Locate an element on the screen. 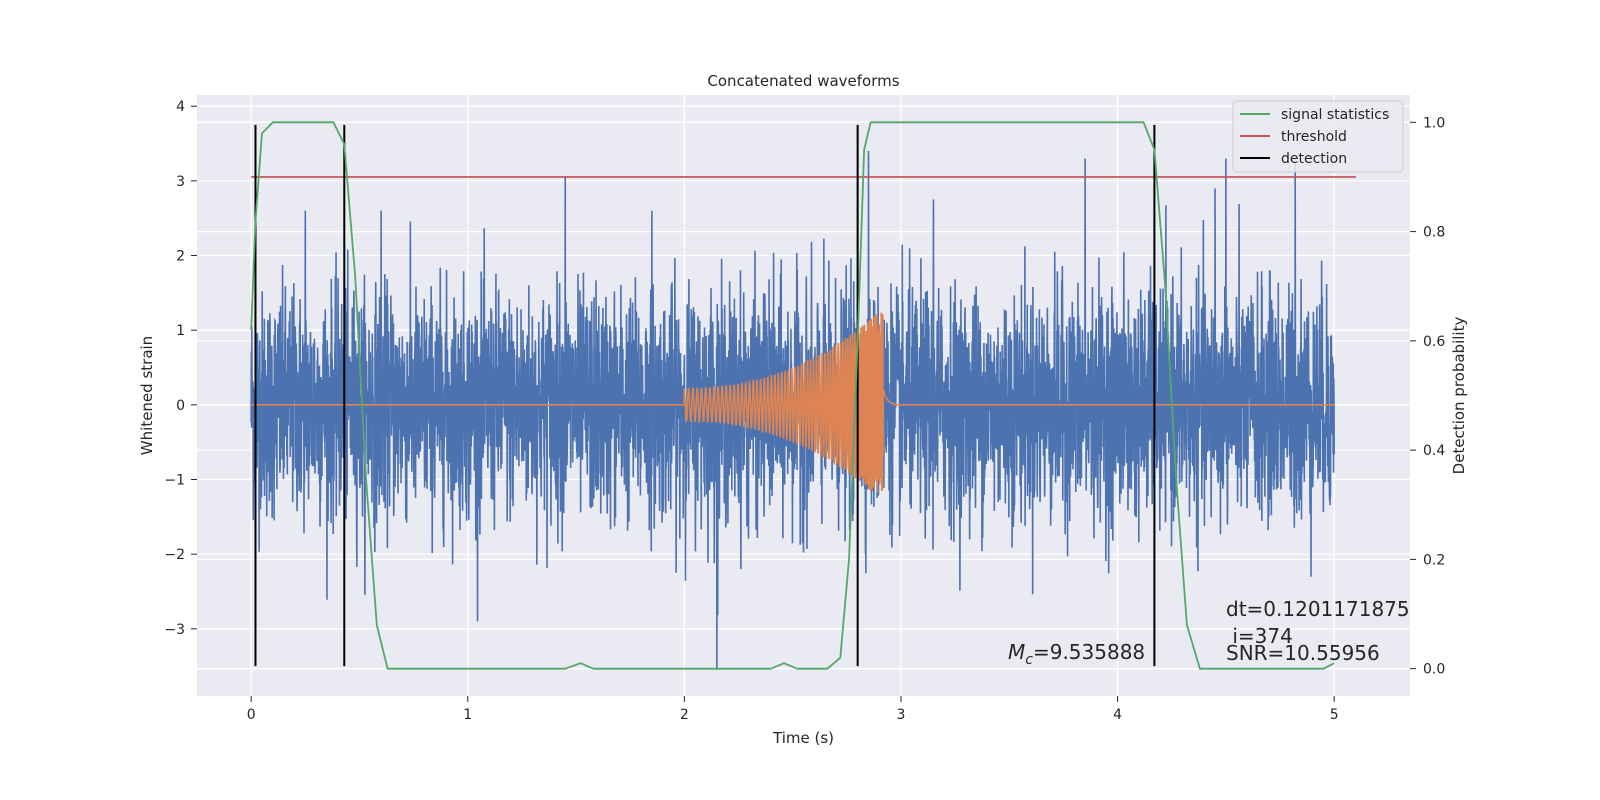 Image resolution: width=1600 pixels, height=800 pixels. x-tick-label-3: 3 is located at coordinates (901, 715).